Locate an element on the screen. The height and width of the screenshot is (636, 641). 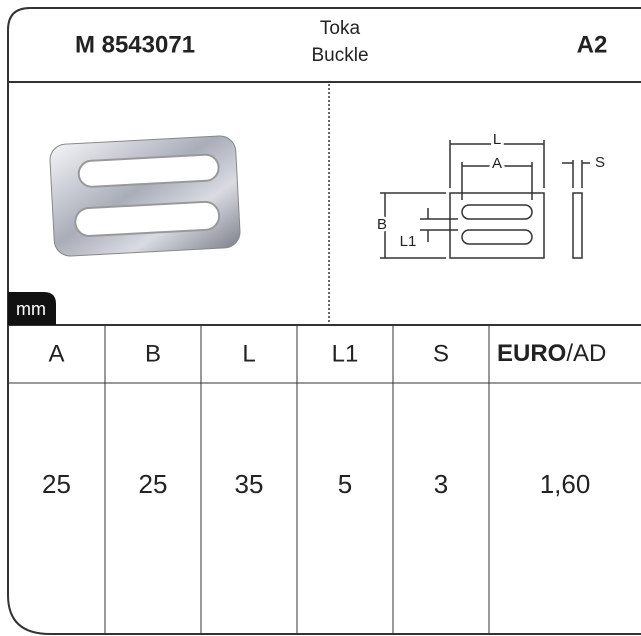
column-header: EURO/AD is located at coordinates (551, 353).